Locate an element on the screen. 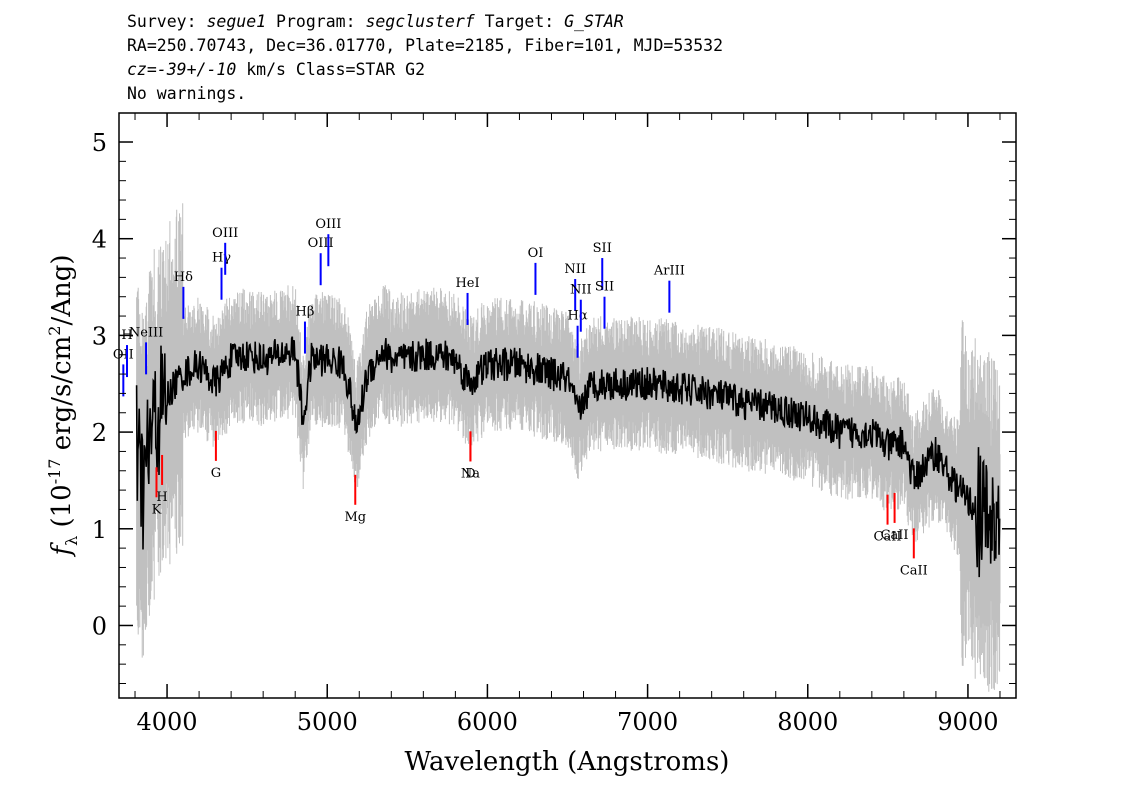  target-value: G_STAR is located at coordinates (594, 21).